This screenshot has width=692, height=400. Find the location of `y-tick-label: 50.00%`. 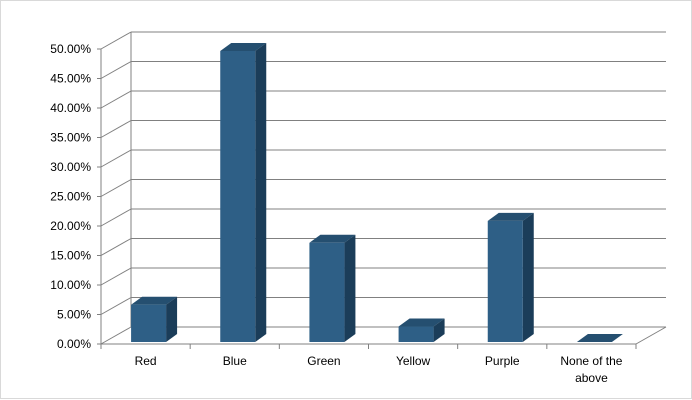

y-tick-label: 50.00% is located at coordinates (70, 49).